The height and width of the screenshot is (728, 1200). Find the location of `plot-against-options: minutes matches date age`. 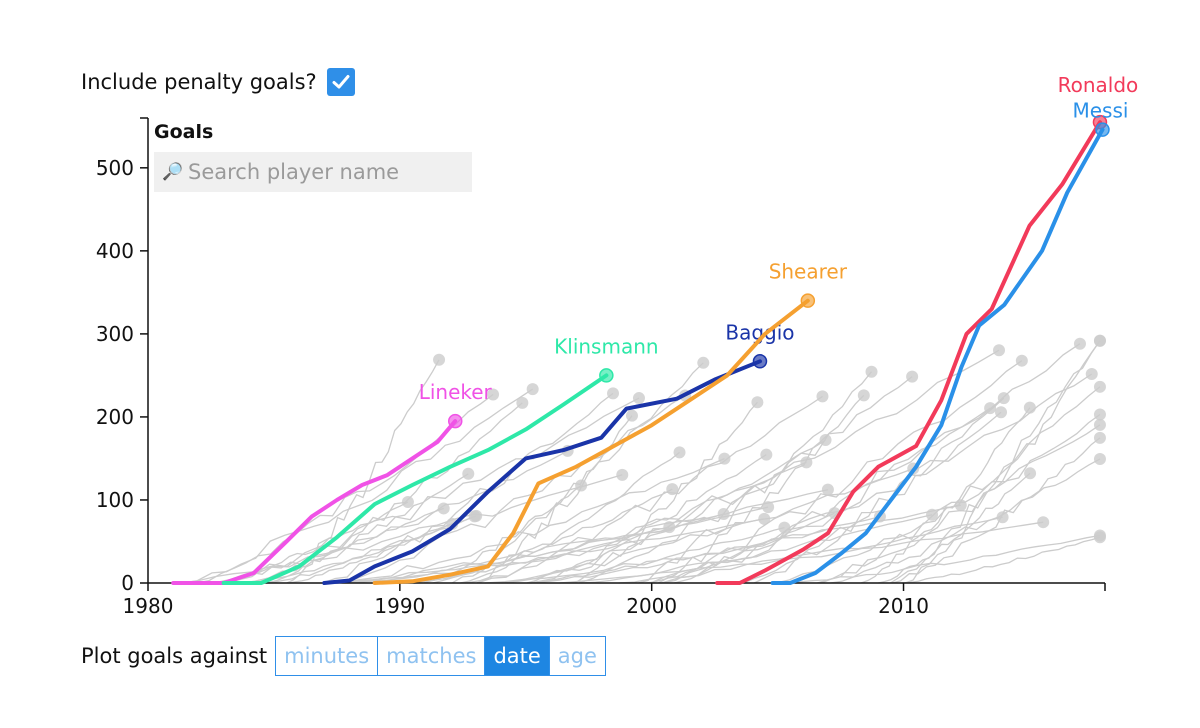

plot-against-options: minutes matches date age is located at coordinates (440, 656).